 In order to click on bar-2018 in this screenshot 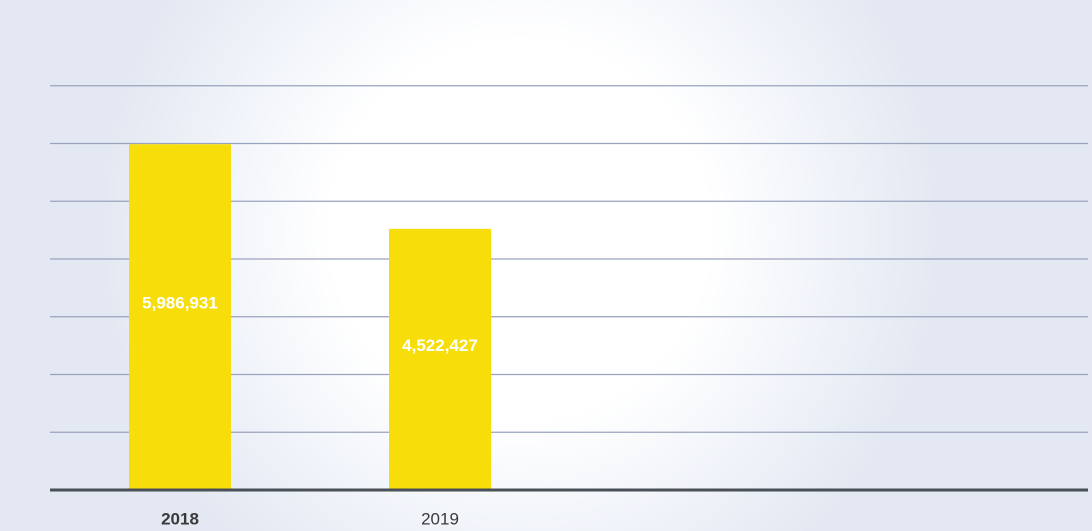, I will do `click(180, 317)`.